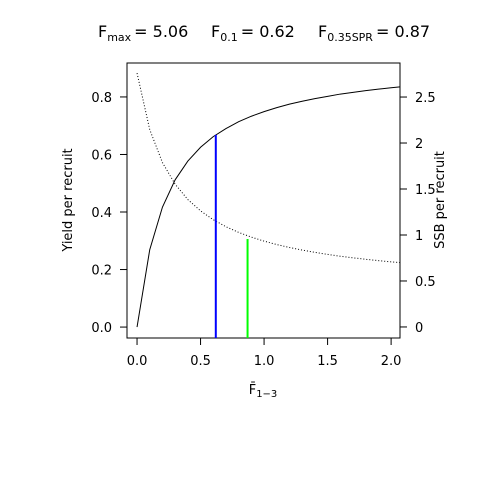 The image size is (480, 480). I want to click on y-tick-label: 0.4, so click(101, 213).